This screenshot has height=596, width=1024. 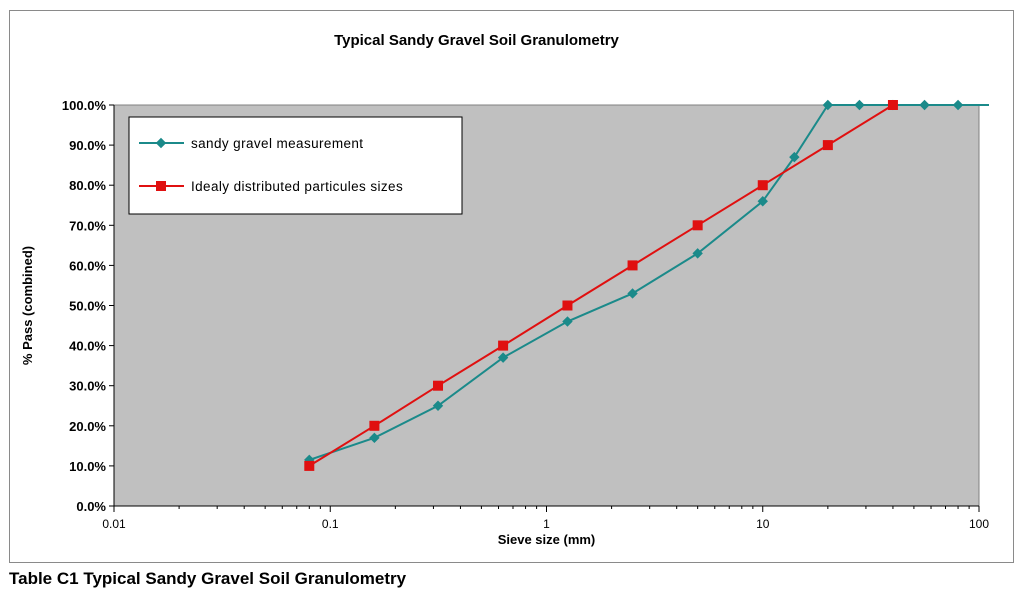 I want to click on x-tick-label: 1, so click(x=546, y=524).